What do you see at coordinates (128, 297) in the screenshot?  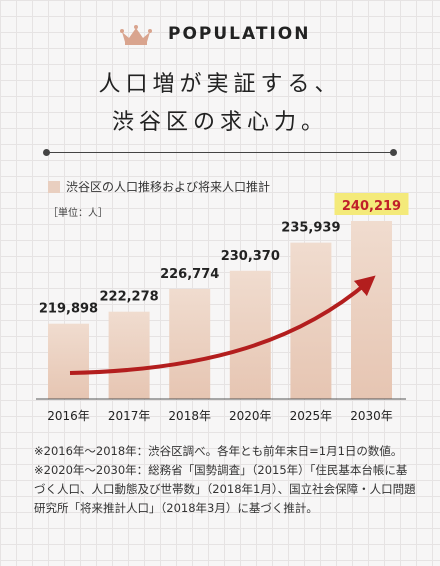 I see `value-label-2017年: 222,278` at bounding box center [128, 297].